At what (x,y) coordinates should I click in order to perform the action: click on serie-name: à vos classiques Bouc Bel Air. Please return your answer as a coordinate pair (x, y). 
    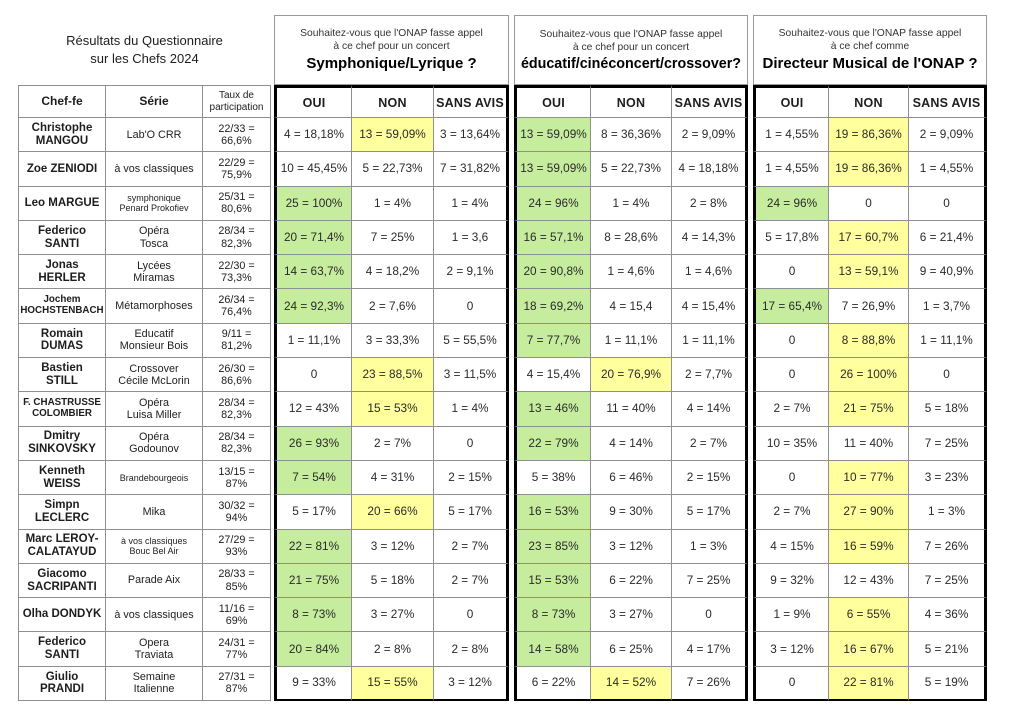
    Looking at the image, I should click on (154, 546).